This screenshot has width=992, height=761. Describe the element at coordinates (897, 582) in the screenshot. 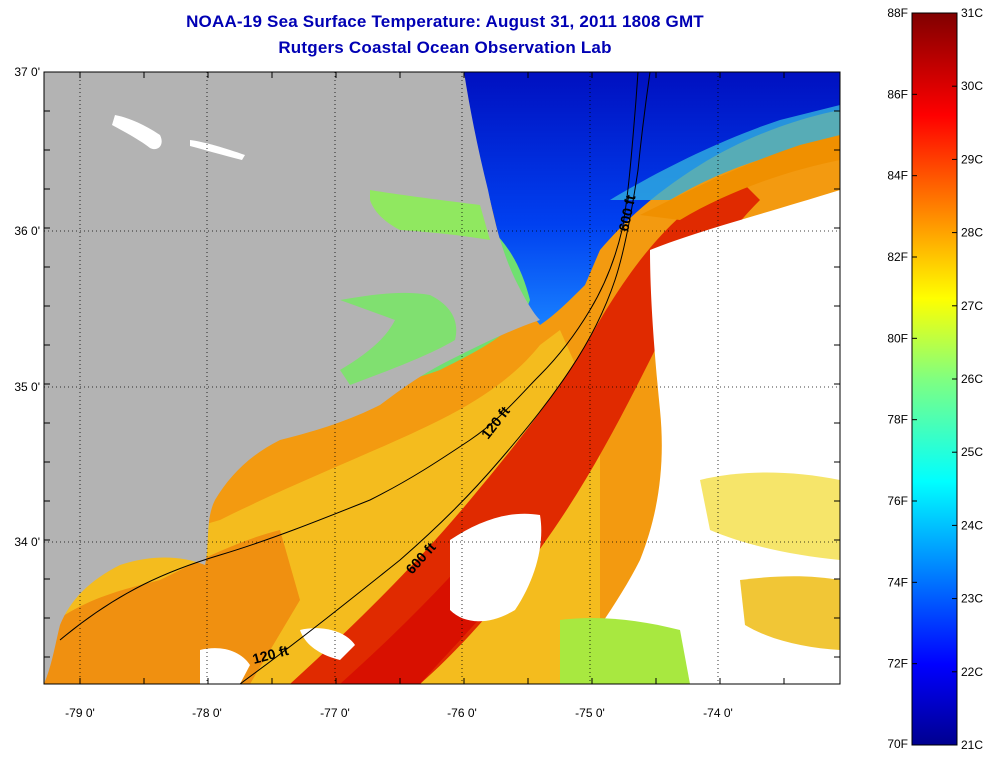

I see `fahrenheit-label: 74F` at that location.